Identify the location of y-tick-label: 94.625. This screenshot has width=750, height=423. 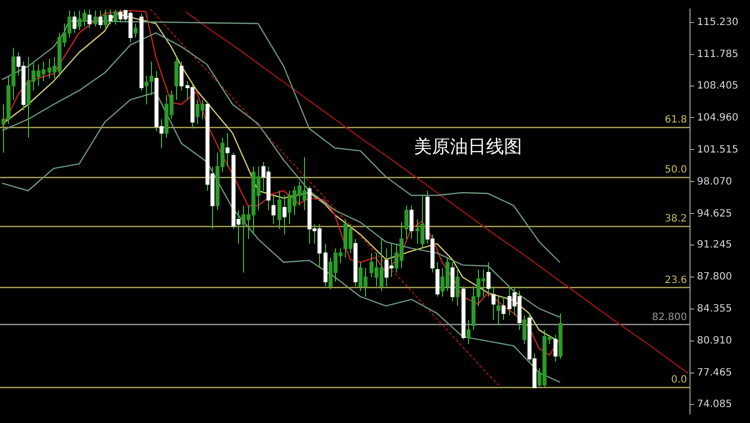
(714, 214).